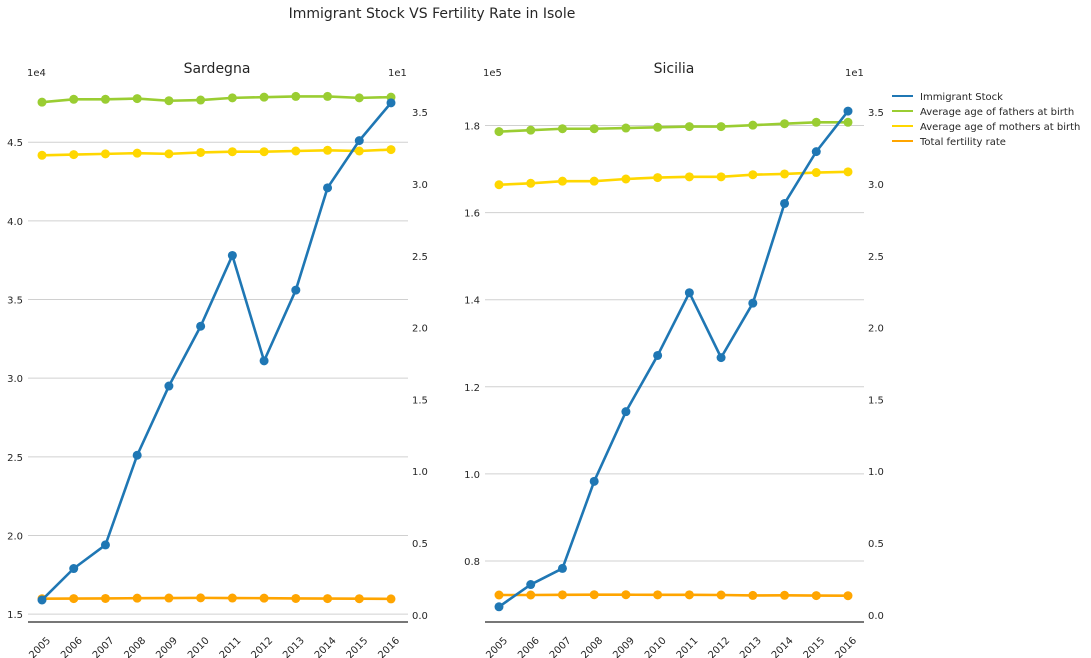  What do you see at coordinates (961, 97) in the screenshot?
I see `legend-label: Immigrant Stock` at bounding box center [961, 97].